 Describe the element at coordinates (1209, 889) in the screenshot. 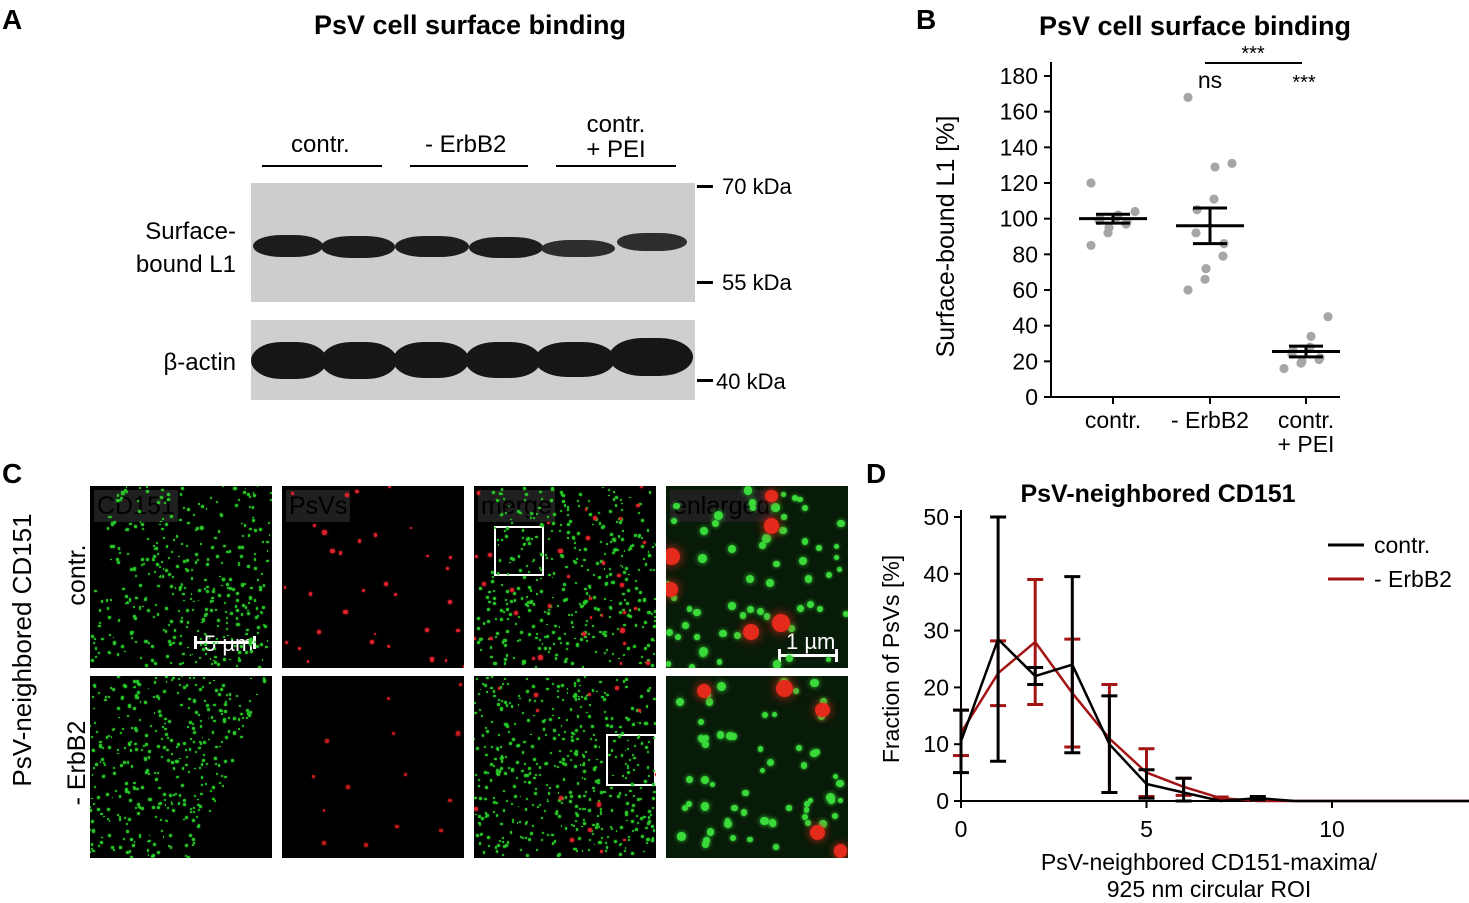

I see `x-axis-label-line2: 925 nm circular ROI` at that location.